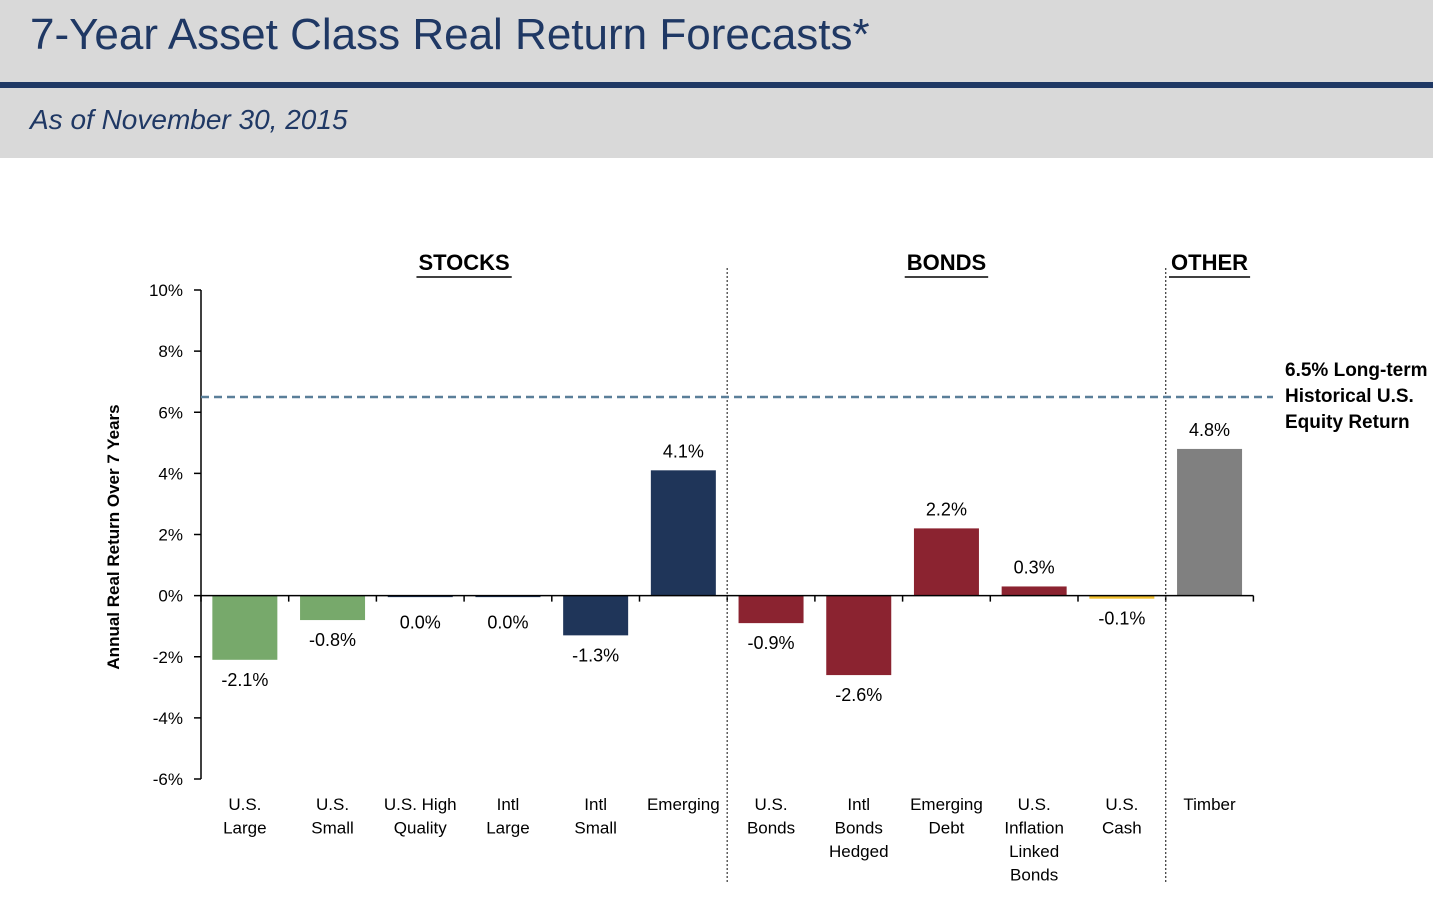  Describe the element at coordinates (332, 640) in the screenshot. I see `data-label: -0.8%` at that location.